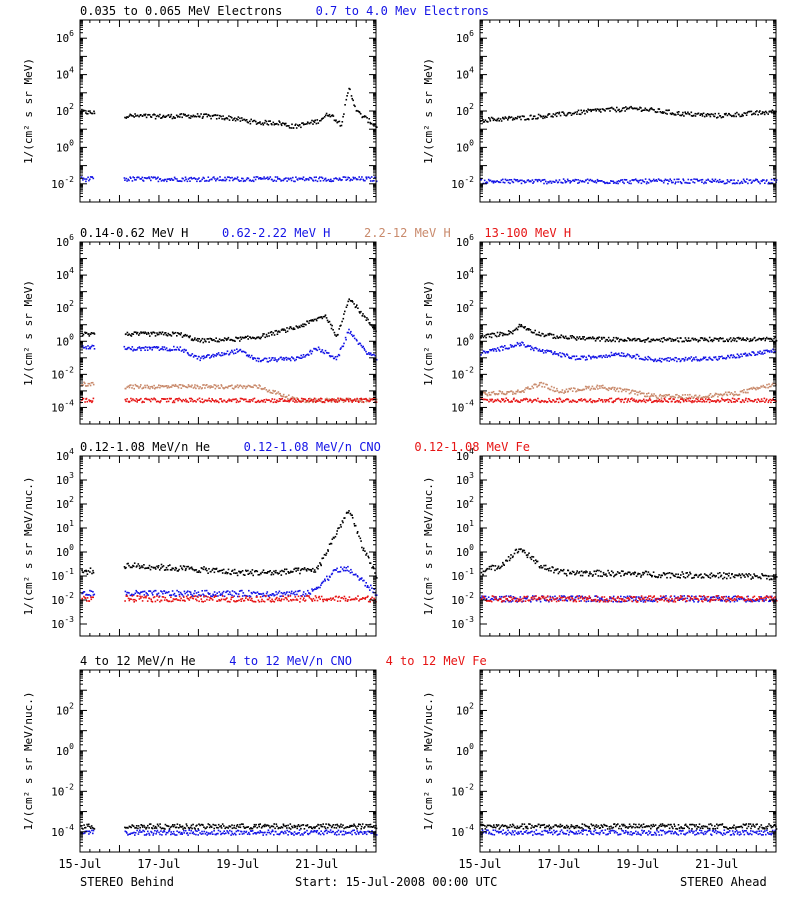  Describe the element at coordinates (527, 233) in the screenshot. I see `legend-entry: 13-100 MeV H` at that location.